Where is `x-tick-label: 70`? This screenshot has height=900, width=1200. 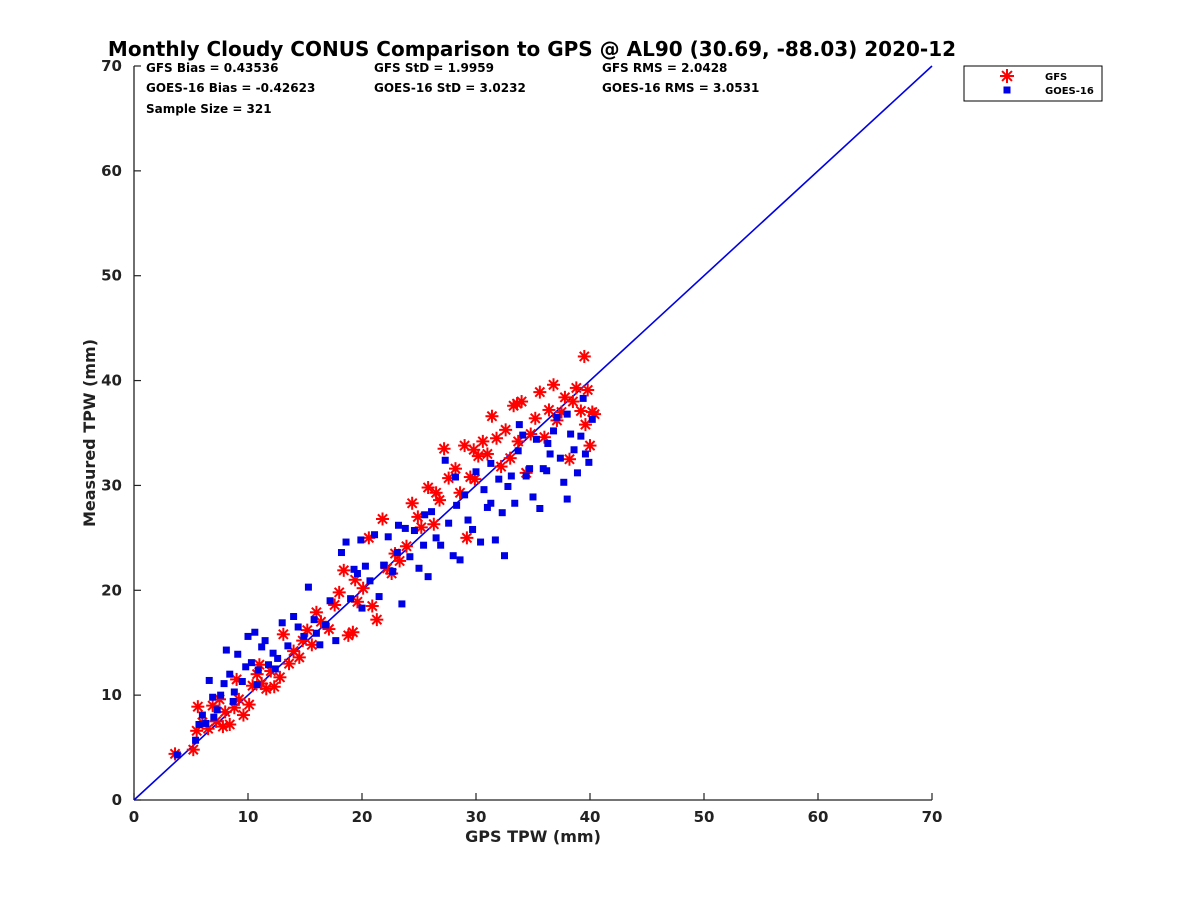 x-tick-label: 70 is located at coordinates (932, 817).